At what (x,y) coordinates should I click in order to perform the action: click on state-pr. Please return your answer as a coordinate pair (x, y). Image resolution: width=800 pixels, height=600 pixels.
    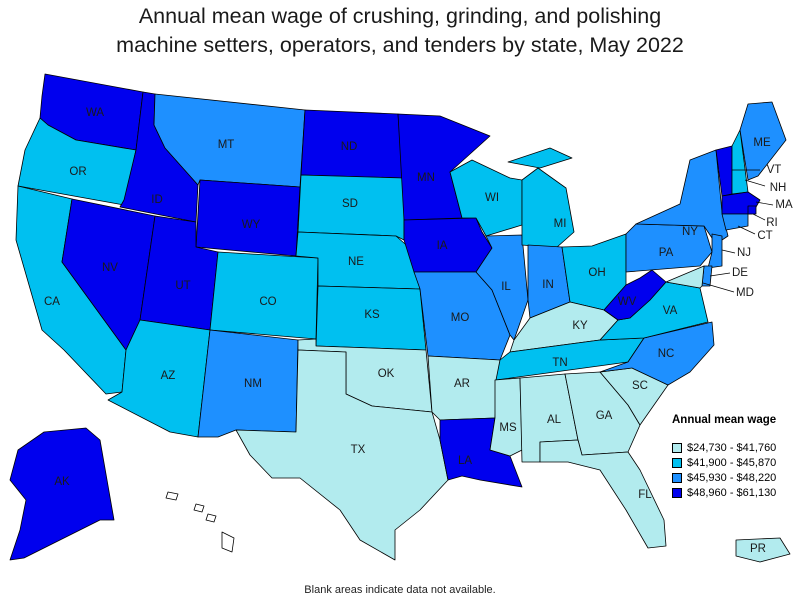
    Looking at the image, I should click on (763, 550).